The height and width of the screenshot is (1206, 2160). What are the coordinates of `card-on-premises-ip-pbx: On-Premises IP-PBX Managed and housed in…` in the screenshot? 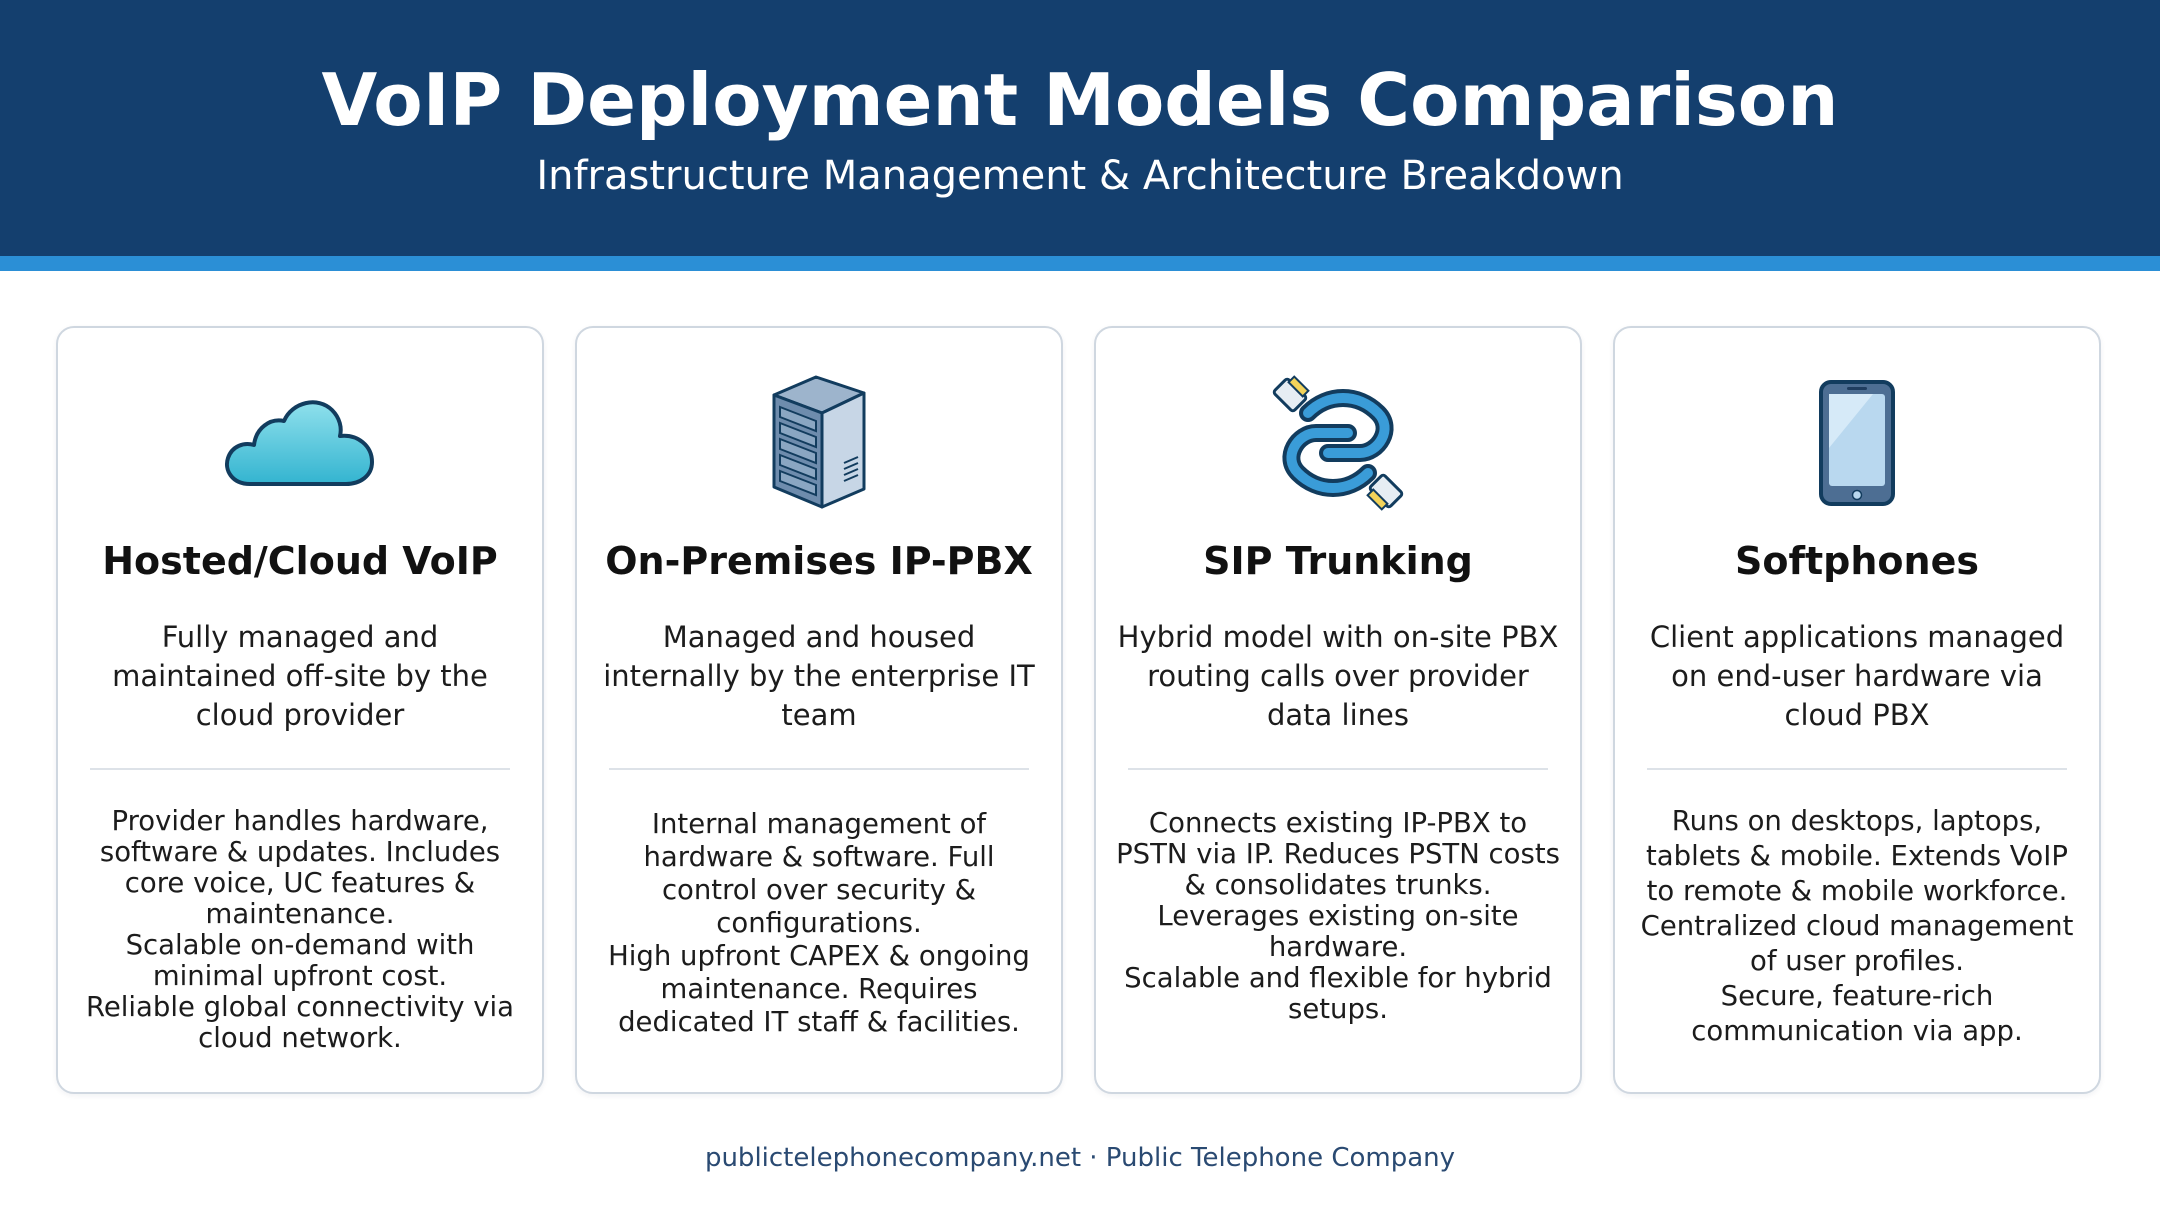 It's located at (819, 710).